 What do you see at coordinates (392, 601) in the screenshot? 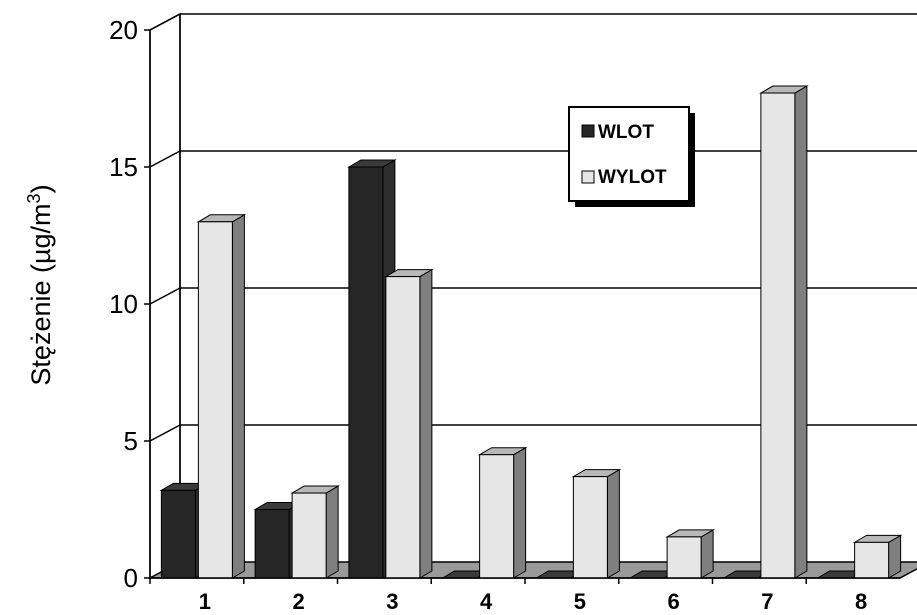
I see `x-tick-label-3: 3` at bounding box center [392, 601].